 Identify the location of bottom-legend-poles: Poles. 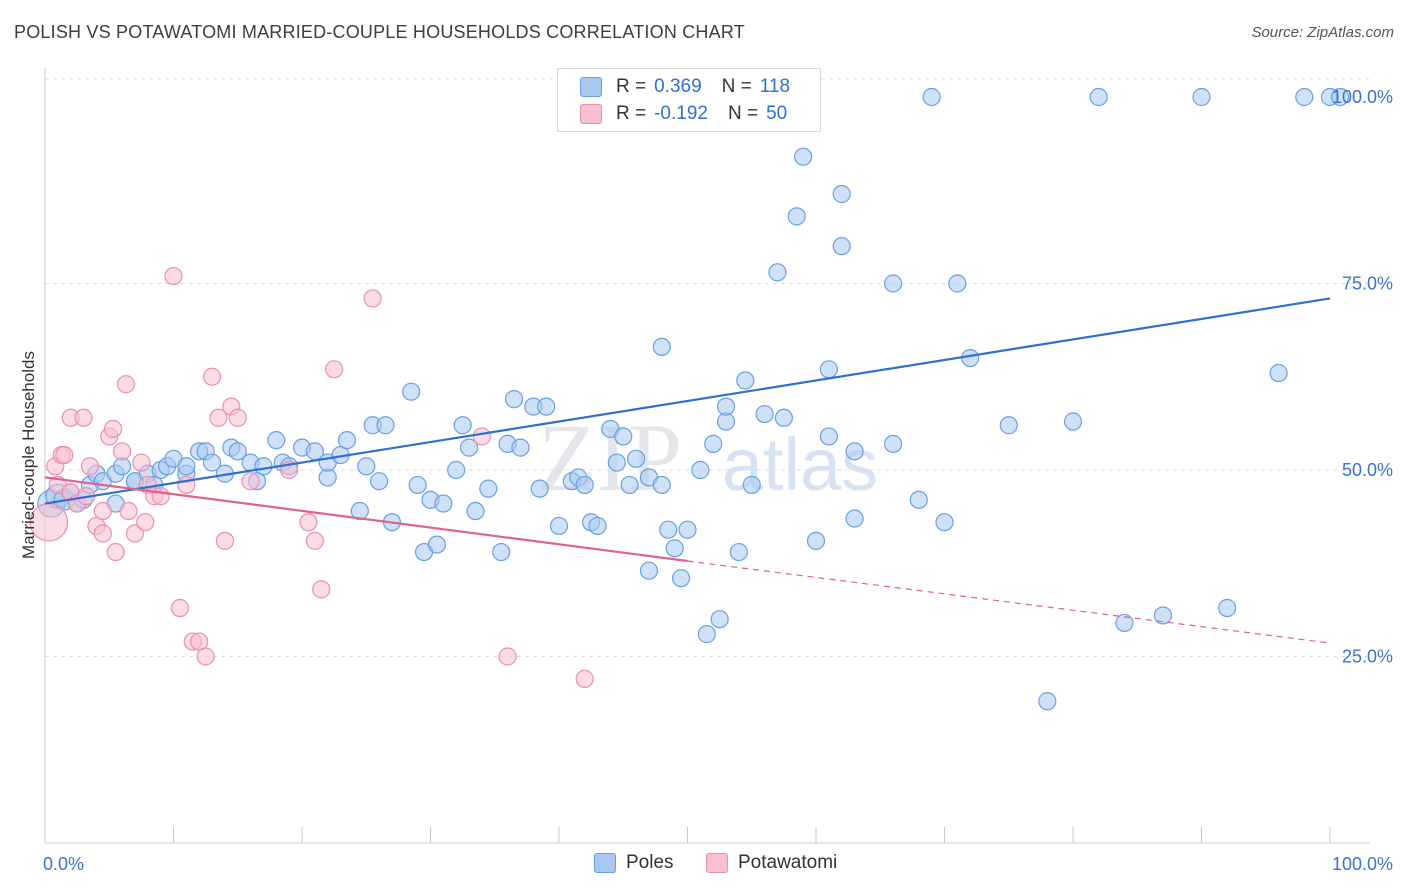
(634, 863).